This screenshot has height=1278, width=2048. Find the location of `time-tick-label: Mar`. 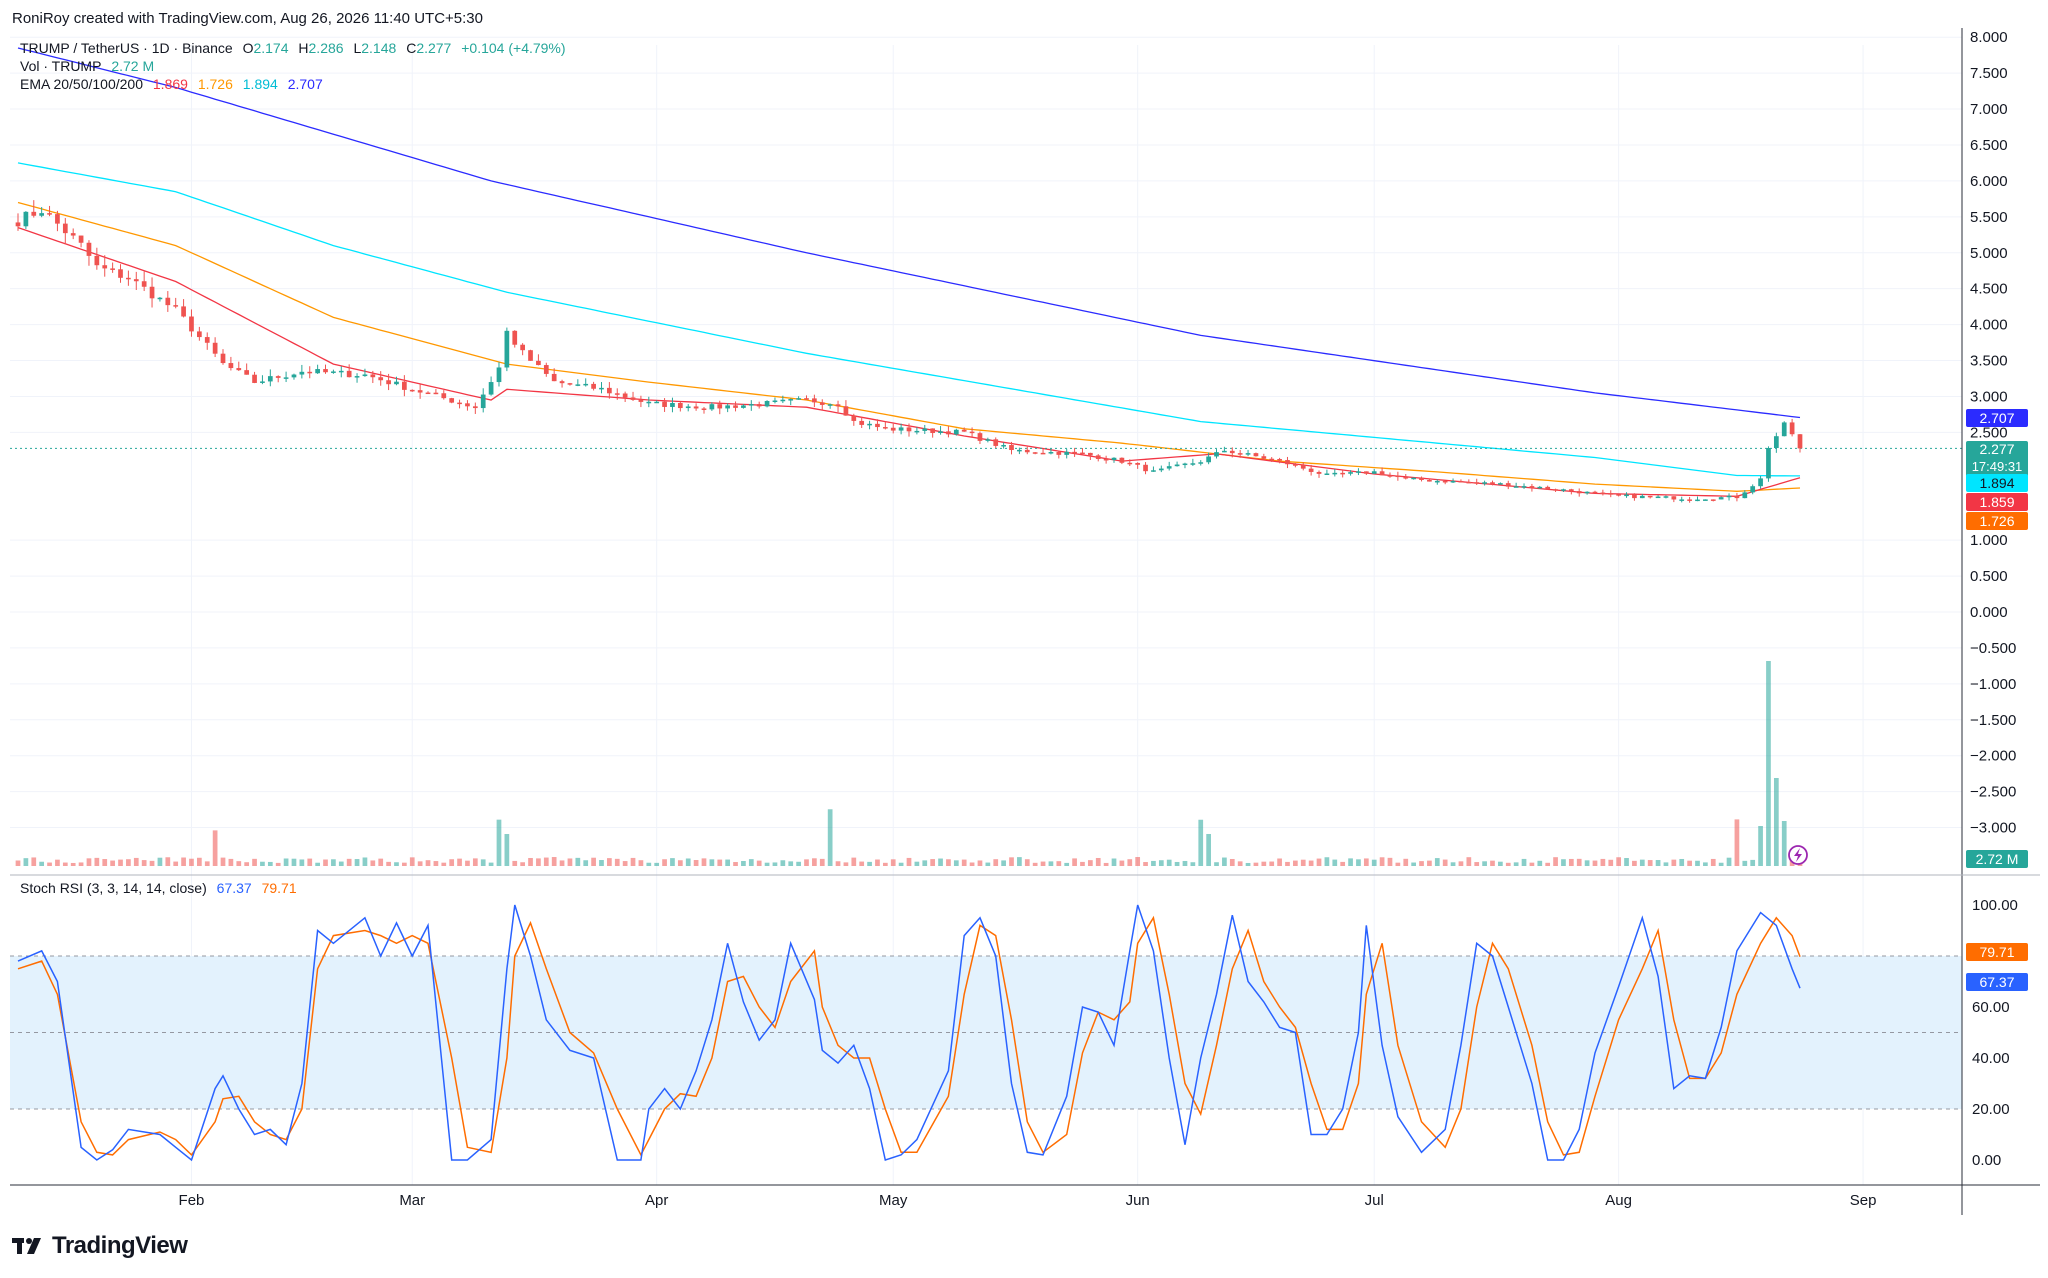

time-tick-label: Mar is located at coordinates (412, 1200).